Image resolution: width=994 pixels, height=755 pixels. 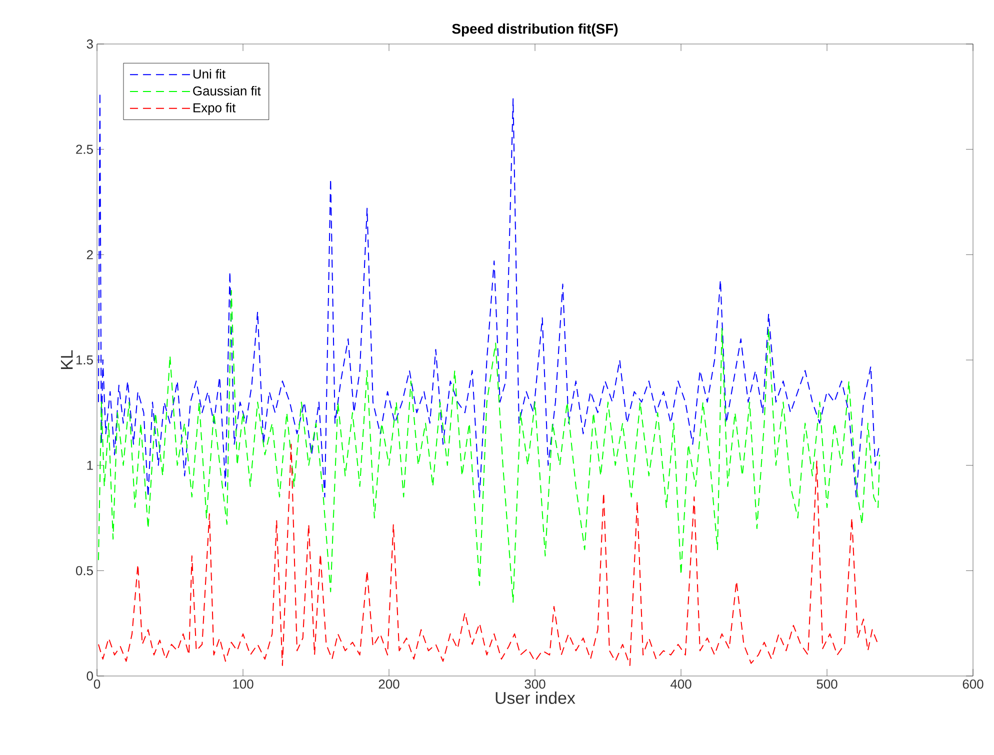 I want to click on legend-label: Uni fit, so click(x=209, y=74).